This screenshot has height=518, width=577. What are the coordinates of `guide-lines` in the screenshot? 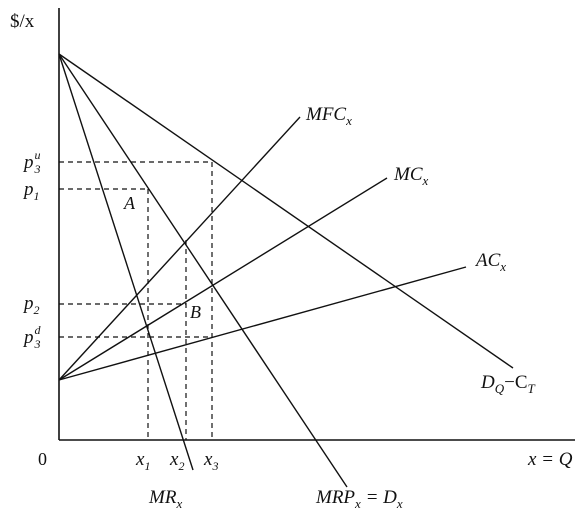 It's located at (136, 300).